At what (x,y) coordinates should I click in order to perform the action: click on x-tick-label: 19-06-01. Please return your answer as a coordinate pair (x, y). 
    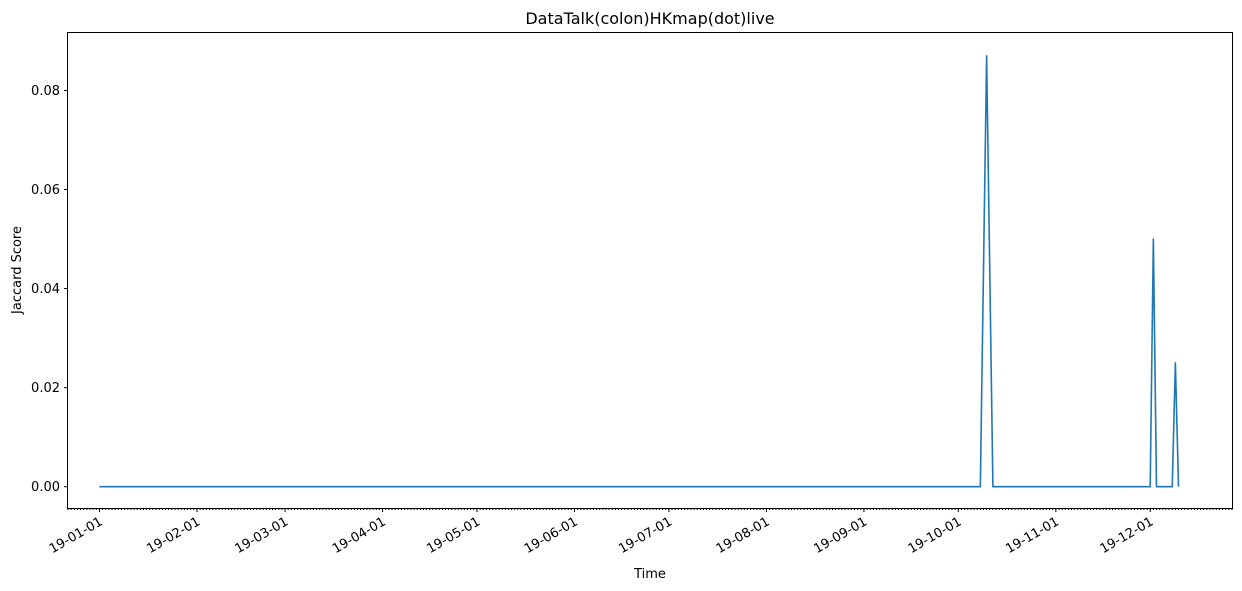
    Looking at the image, I should click on (551, 535).